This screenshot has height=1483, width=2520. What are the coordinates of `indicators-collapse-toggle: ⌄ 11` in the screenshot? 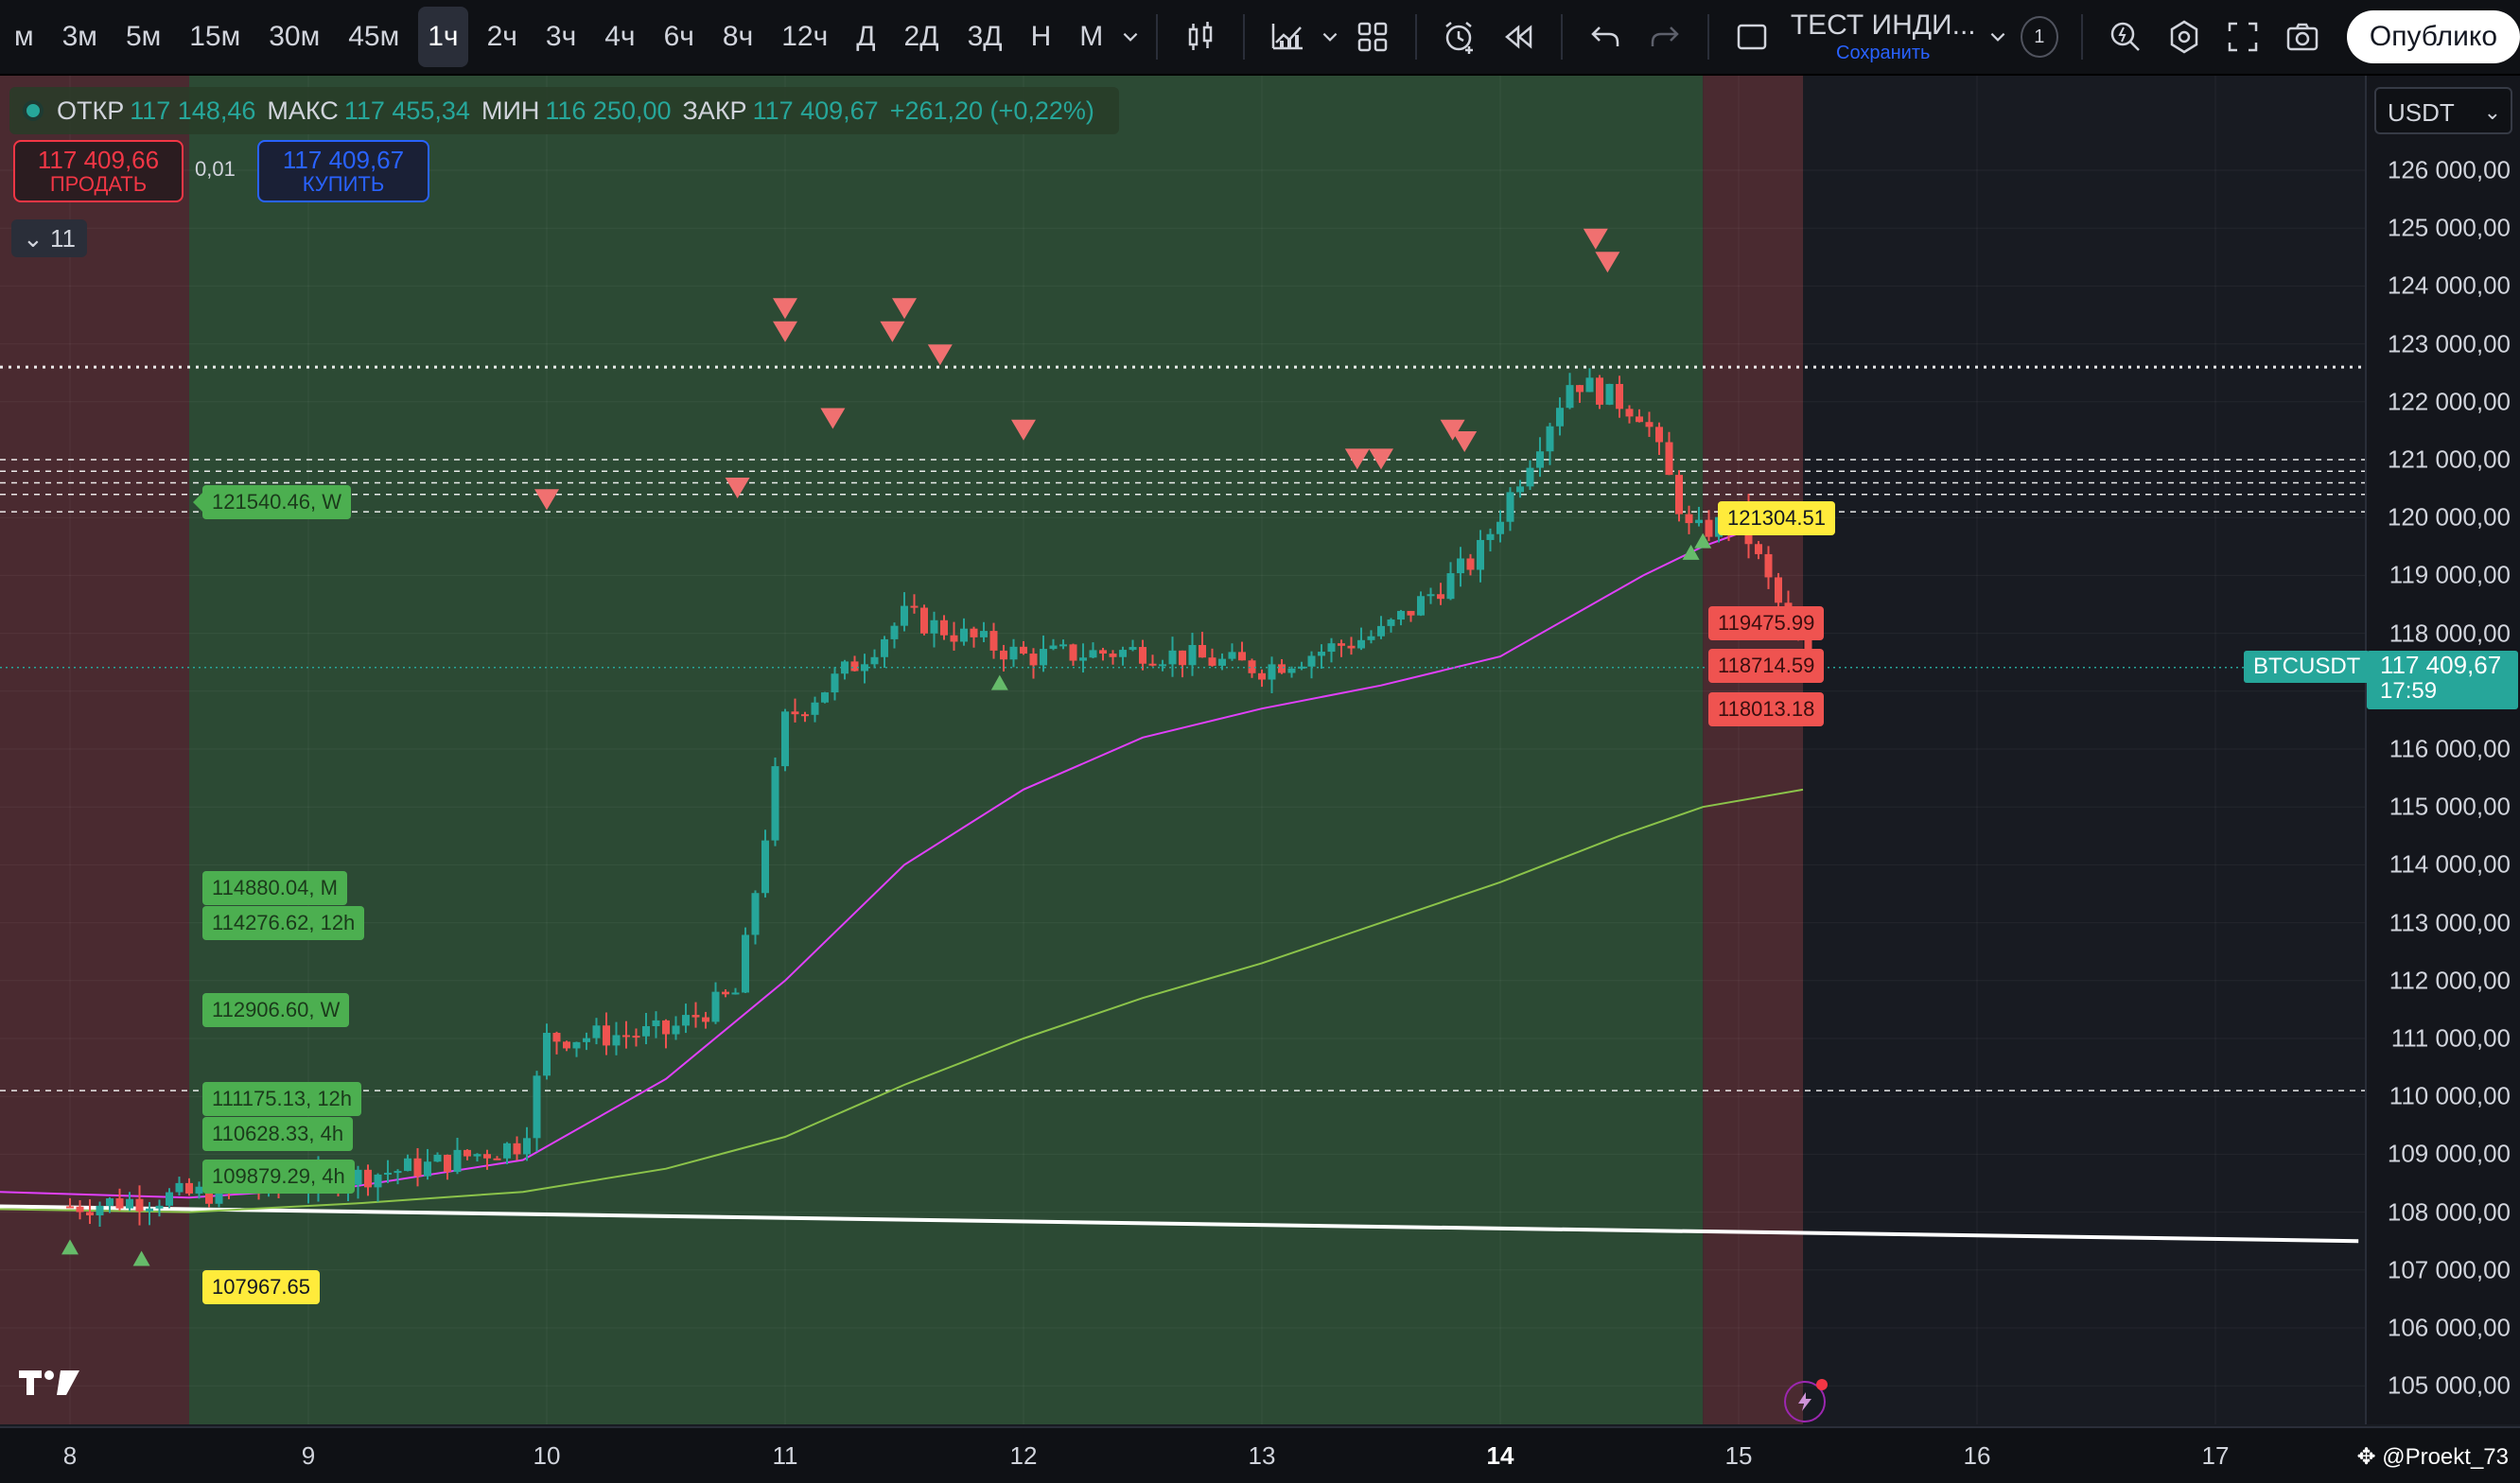 It's located at (49, 238).